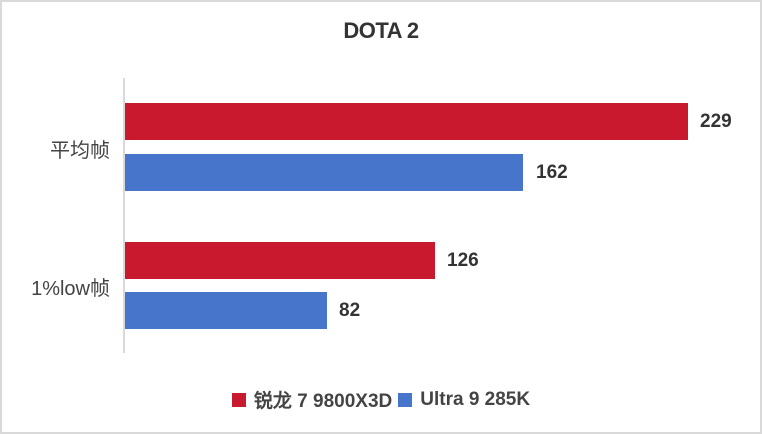 The image size is (762, 434). What do you see at coordinates (323, 401) in the screenshot?
I see `legend-label-9800x3d: 锐龙 7 9800X3D` at bounding box center [323, 401].